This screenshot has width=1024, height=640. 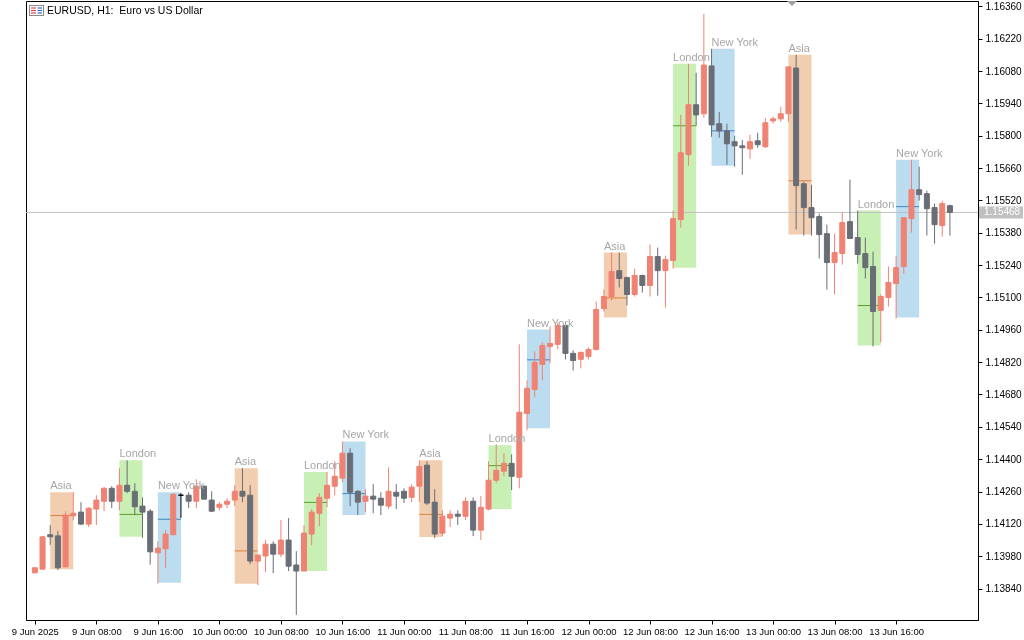 What do you see at coordinates (404, 631) in the screenshot?
I see `x-tick-label: 11 Jun 00:00` at bounding box center [404, 631].